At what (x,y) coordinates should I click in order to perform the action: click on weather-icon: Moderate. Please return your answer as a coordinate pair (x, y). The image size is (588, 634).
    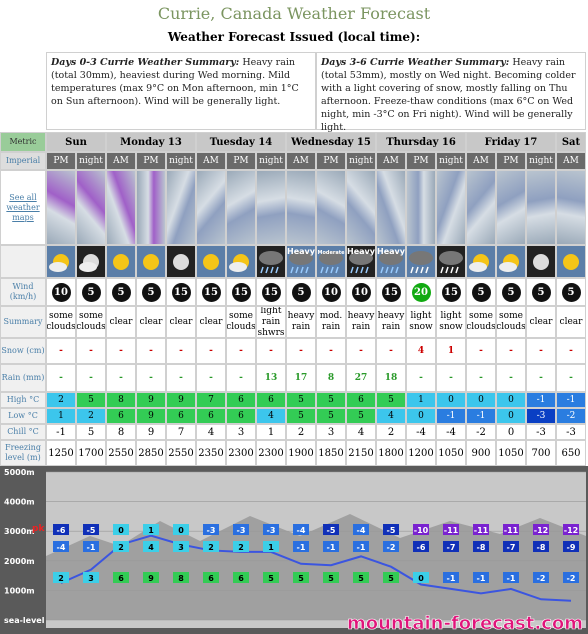
    Looking at the image, I should click on (331, 261).